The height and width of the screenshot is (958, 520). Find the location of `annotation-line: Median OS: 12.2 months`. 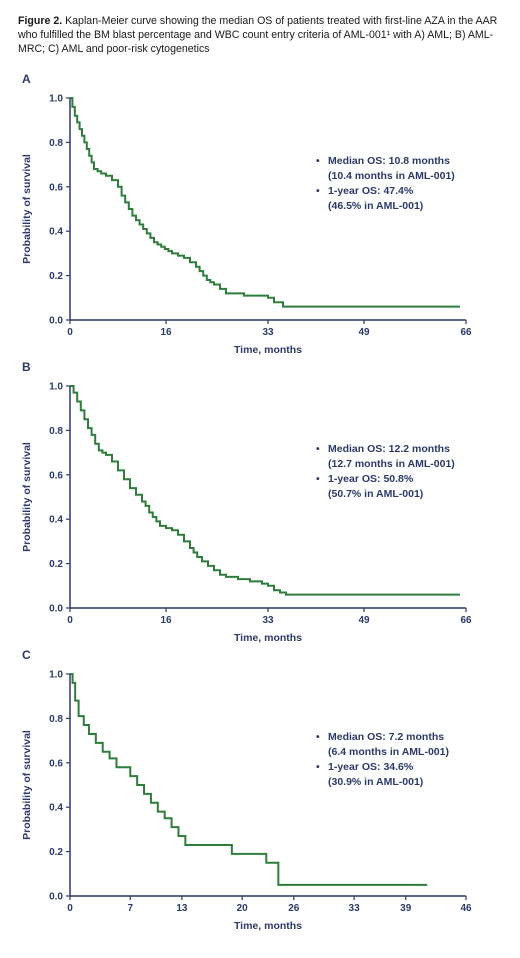

annotation-line: Median OS: 12.2 months is located at coordinates (389, 449).